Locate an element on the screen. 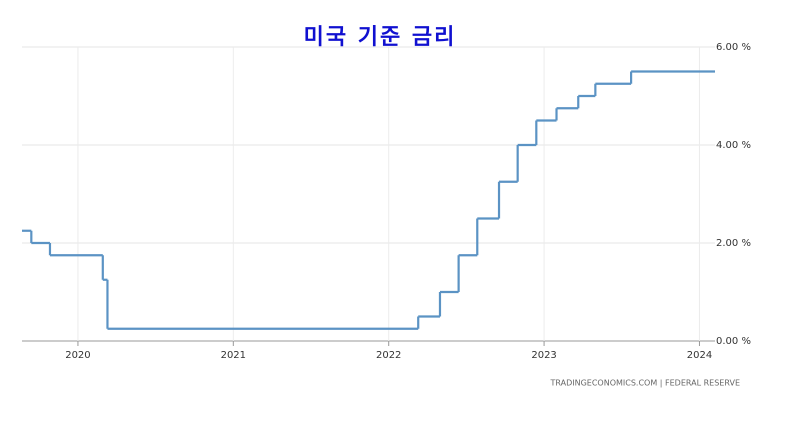 Image resolution: width=793 pixels, height=425 pixels. y-tick-label: 6.00 % is located at coordinates (733, 47).